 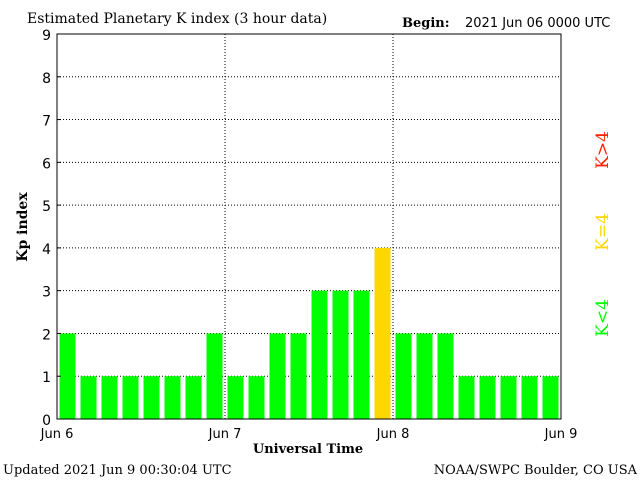 What do you see at coordinates (46, 79) in the screenshot?
I see `y-tick-label: 8` at bounding box center [46, 79].